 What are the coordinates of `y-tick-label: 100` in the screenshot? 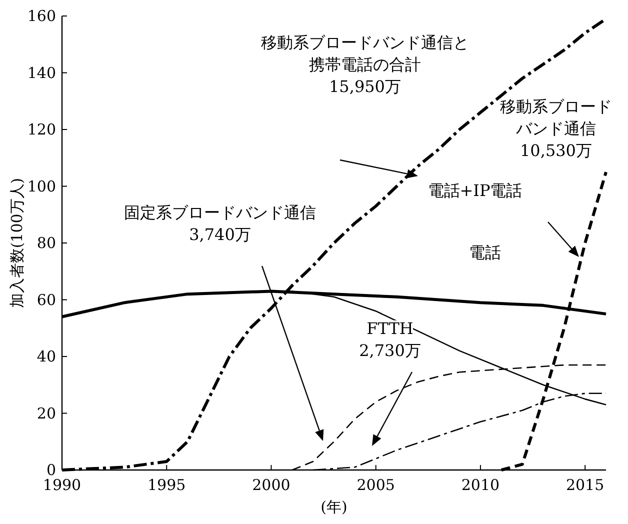 It's located at (41, 186).